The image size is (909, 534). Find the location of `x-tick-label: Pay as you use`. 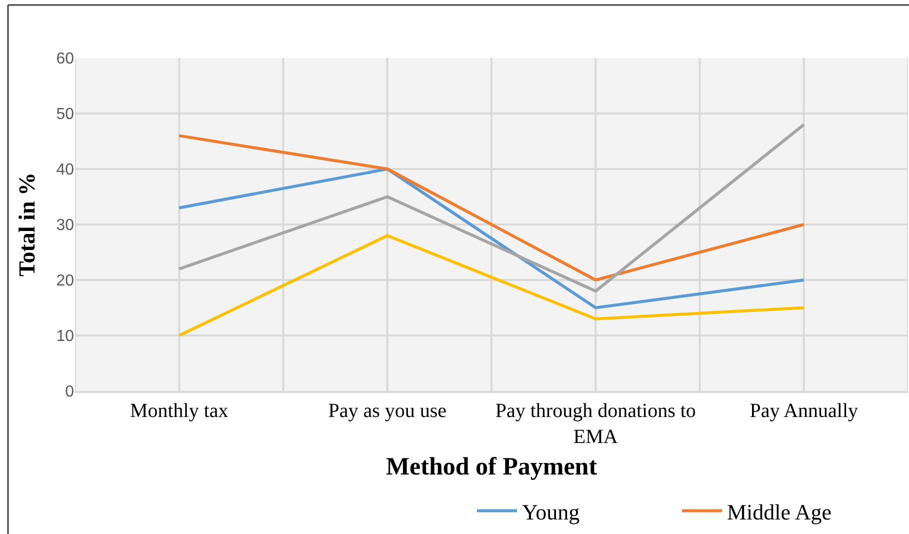

x-tick-label: Pay as you use is located at coordinates (387, 411).